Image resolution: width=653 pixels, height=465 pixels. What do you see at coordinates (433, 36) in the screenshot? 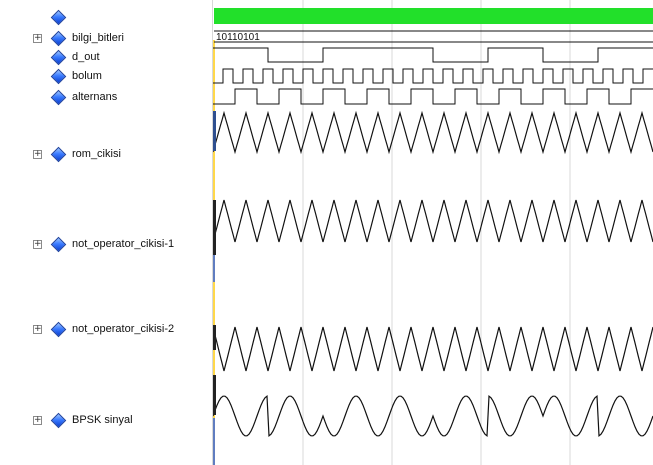
I see `bilgi-bitleri-bus: 10110101` at bounding box center [433, 36].